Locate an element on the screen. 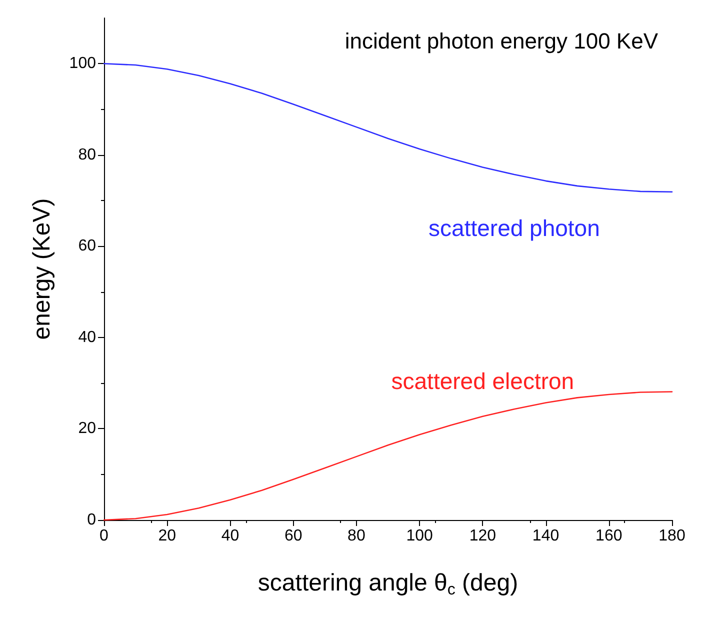 Image resolution: width=706 pixels, height=631 pixels. x-tick-label: 160 is located at coordinates (609, 536).